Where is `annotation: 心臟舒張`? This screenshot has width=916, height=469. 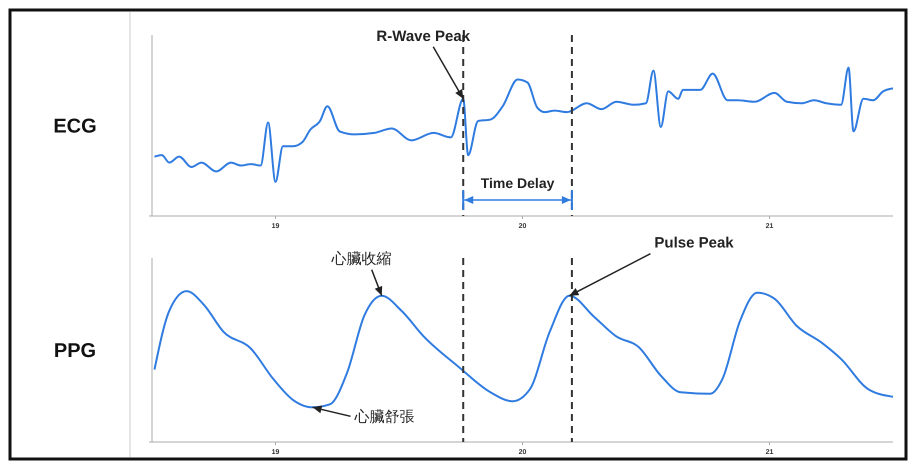 annotation: 心臟舒張 is located at coordinates (384, 416).